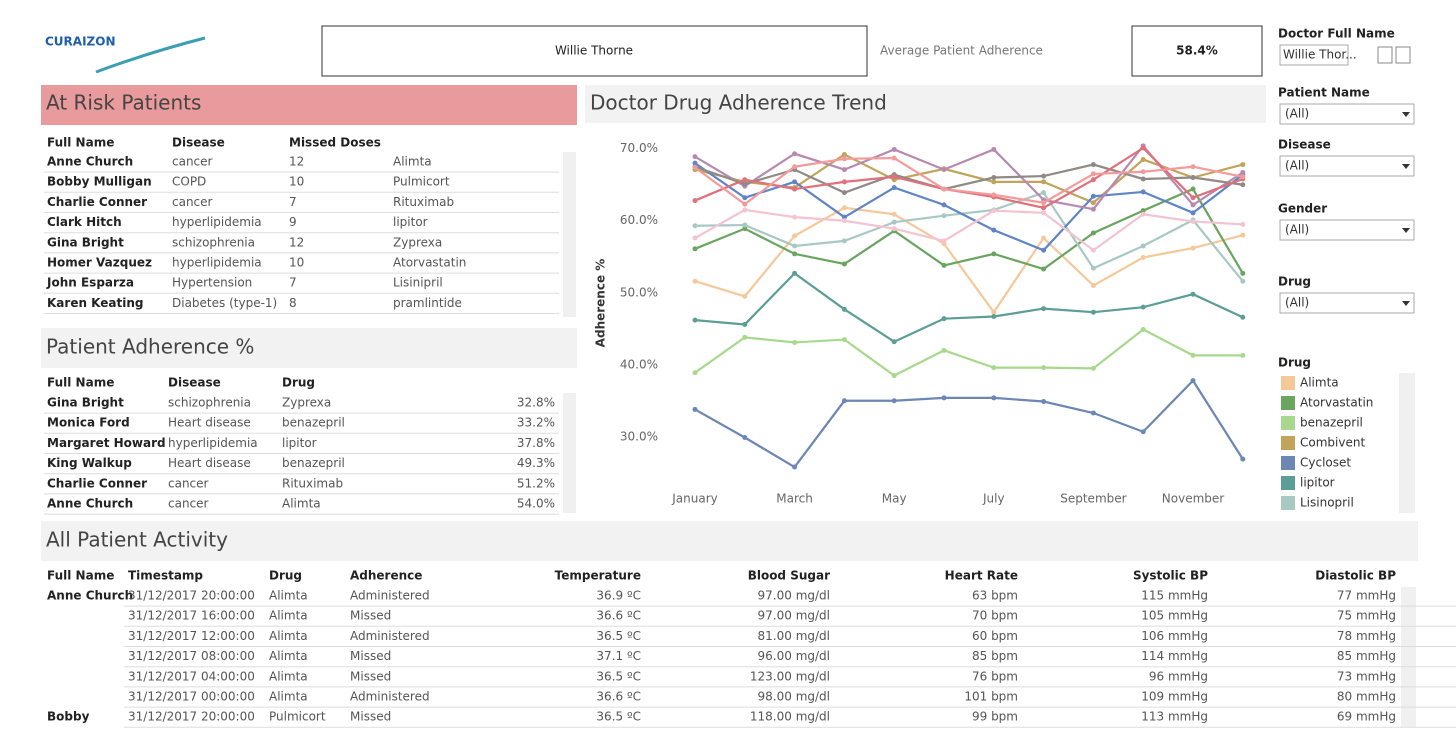 The width and height of the screenshot is (1456, 752). I want to click on column-header: Systolic BP, so click(1170, 576).